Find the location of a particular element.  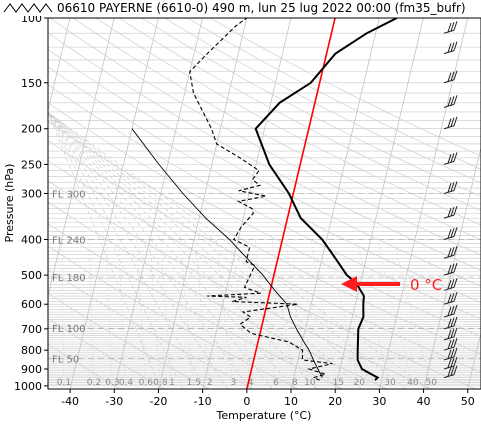

flight-level-label: FL 50 is located at coordinates (65, 360).